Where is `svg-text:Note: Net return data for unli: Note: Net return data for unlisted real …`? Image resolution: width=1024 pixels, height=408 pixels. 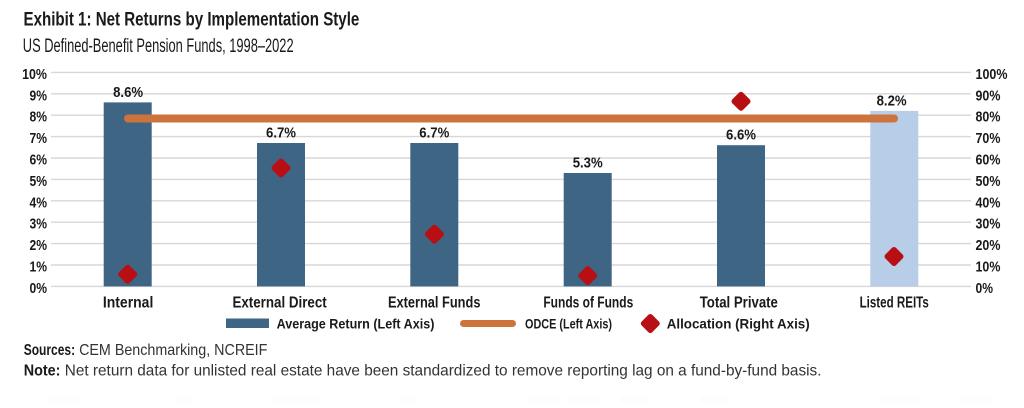
svg-text:Note: Net return data for unli: Note: Net return data for unlisted real … is located at coordinates (423, 371).